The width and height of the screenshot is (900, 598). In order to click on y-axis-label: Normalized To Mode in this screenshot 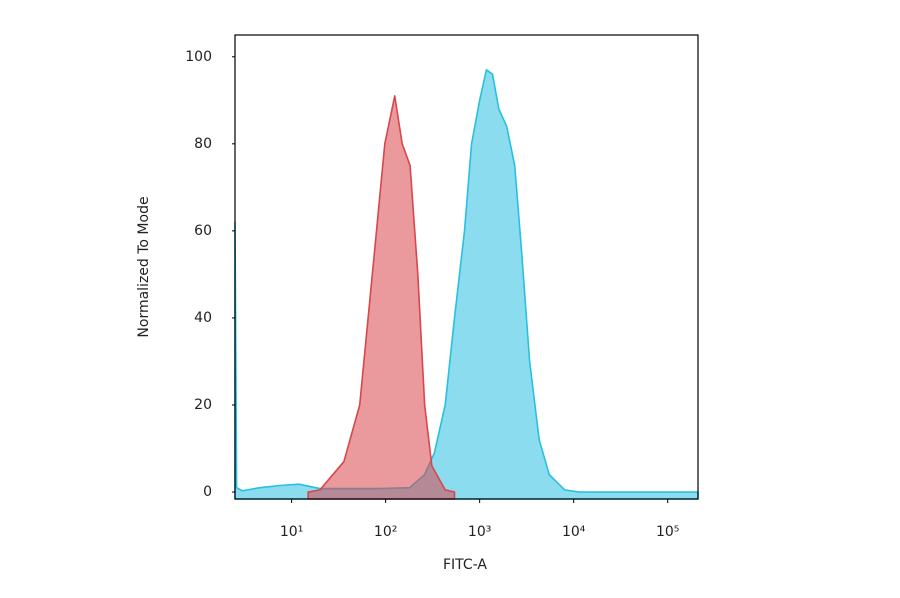, I will do `click(144, 266)`.